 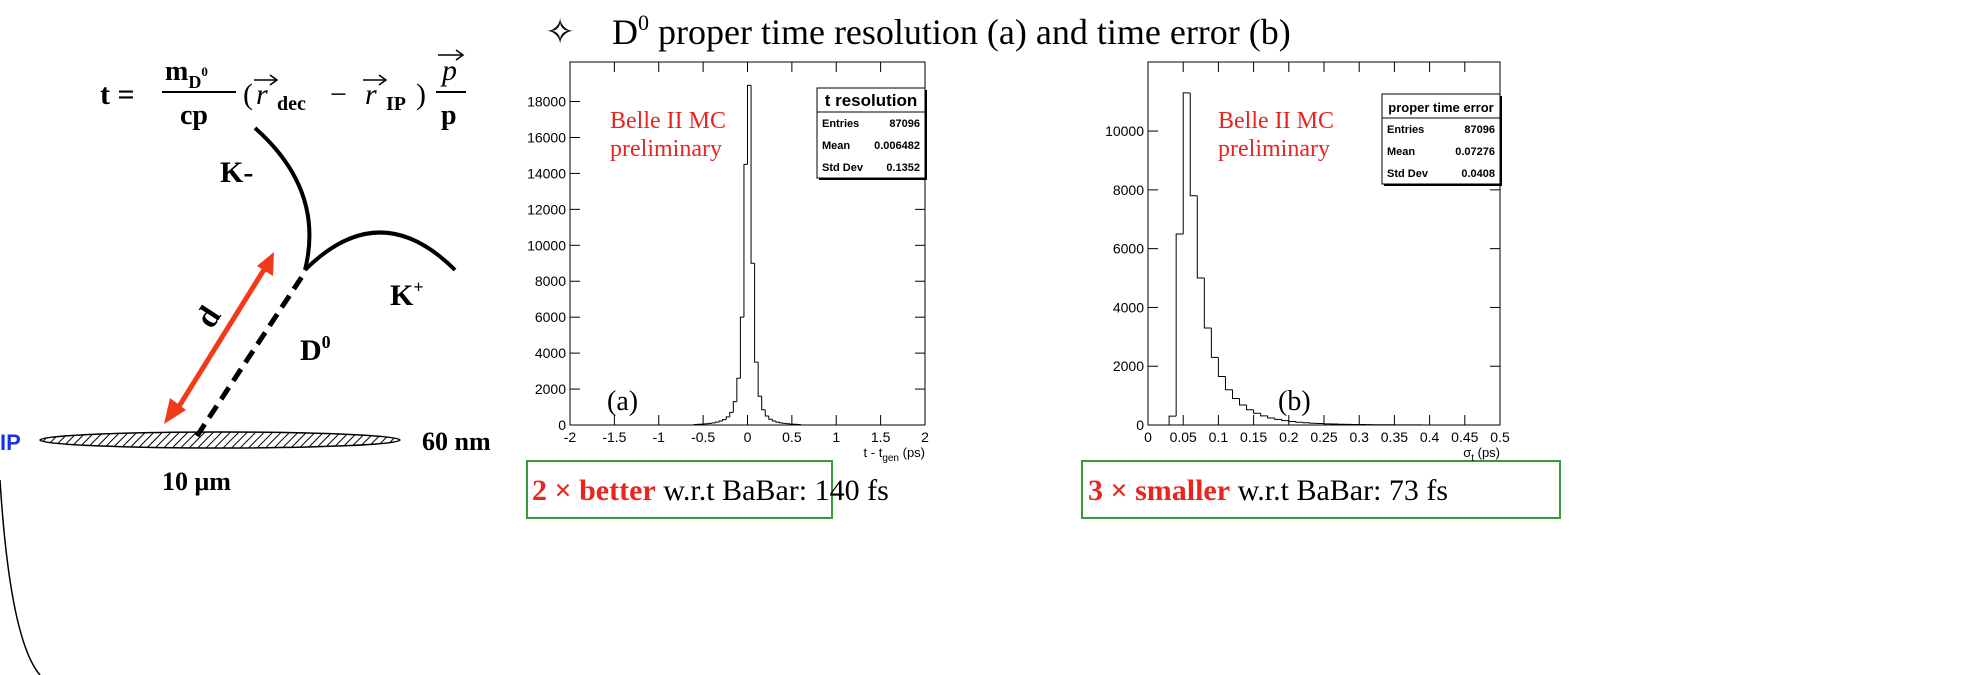 I want to click on r1-sub: dec, so click(x=291, y=104).